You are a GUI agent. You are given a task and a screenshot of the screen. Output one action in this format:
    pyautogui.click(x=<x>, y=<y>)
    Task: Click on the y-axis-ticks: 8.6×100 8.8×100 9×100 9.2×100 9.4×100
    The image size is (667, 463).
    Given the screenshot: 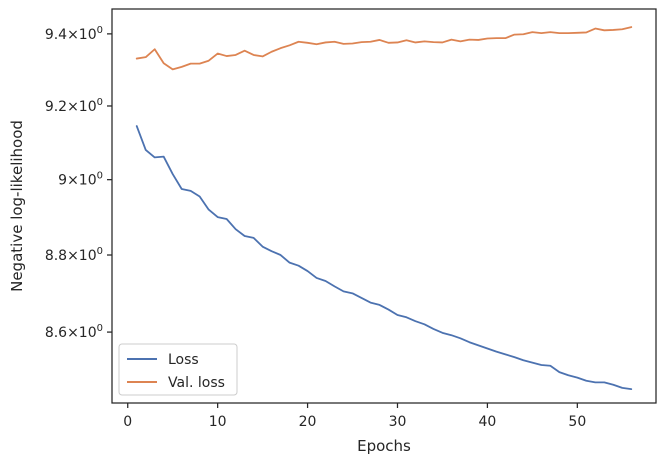 What is the action you would take?
    pyautogui.click(x=78, y=183)
    